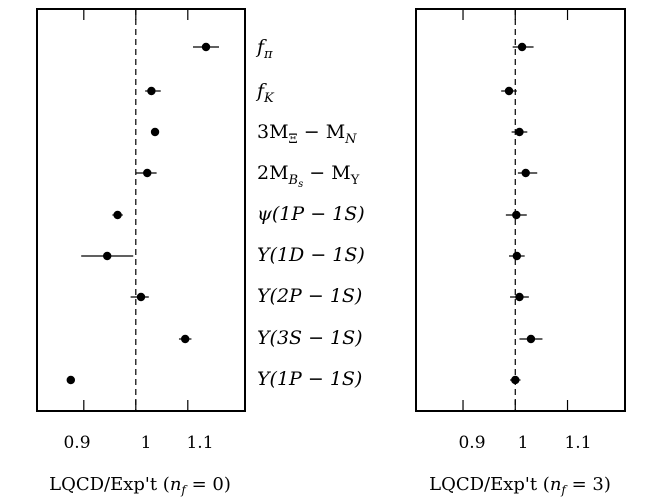 This screenshot has width=667, height=502. I want to click on left-x-ticks, so click(136, 210).